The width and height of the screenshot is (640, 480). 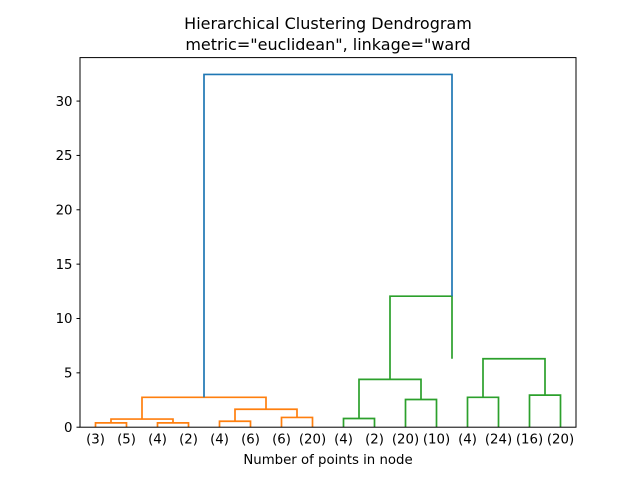 What do you see at coordinates (64, 102) in the screenshot?
I see `y-tick-label: 30` at bounding box center [64, 102].